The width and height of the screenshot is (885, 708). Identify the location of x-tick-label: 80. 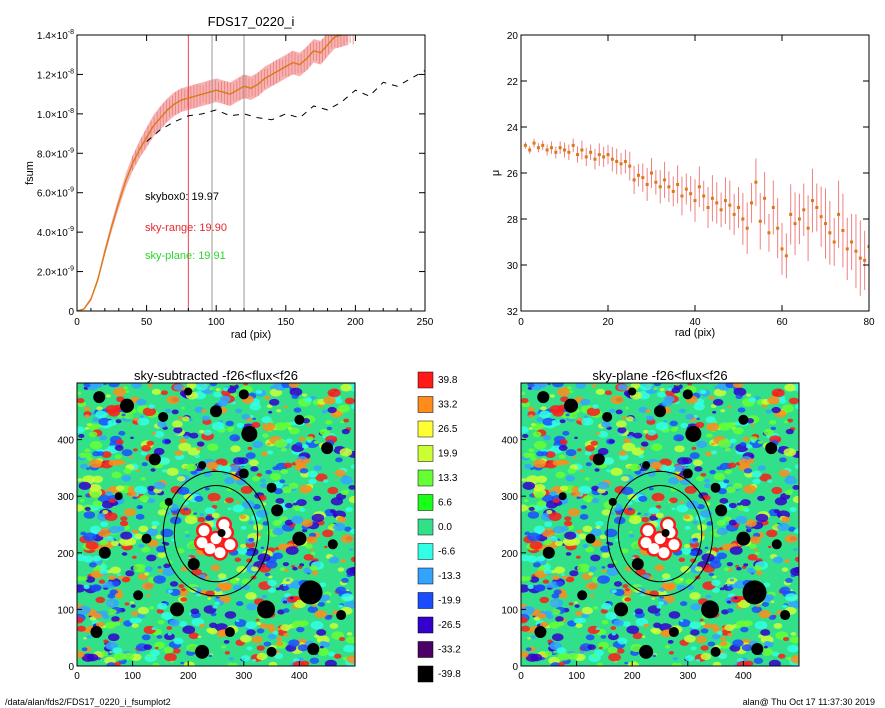
(869, 322).